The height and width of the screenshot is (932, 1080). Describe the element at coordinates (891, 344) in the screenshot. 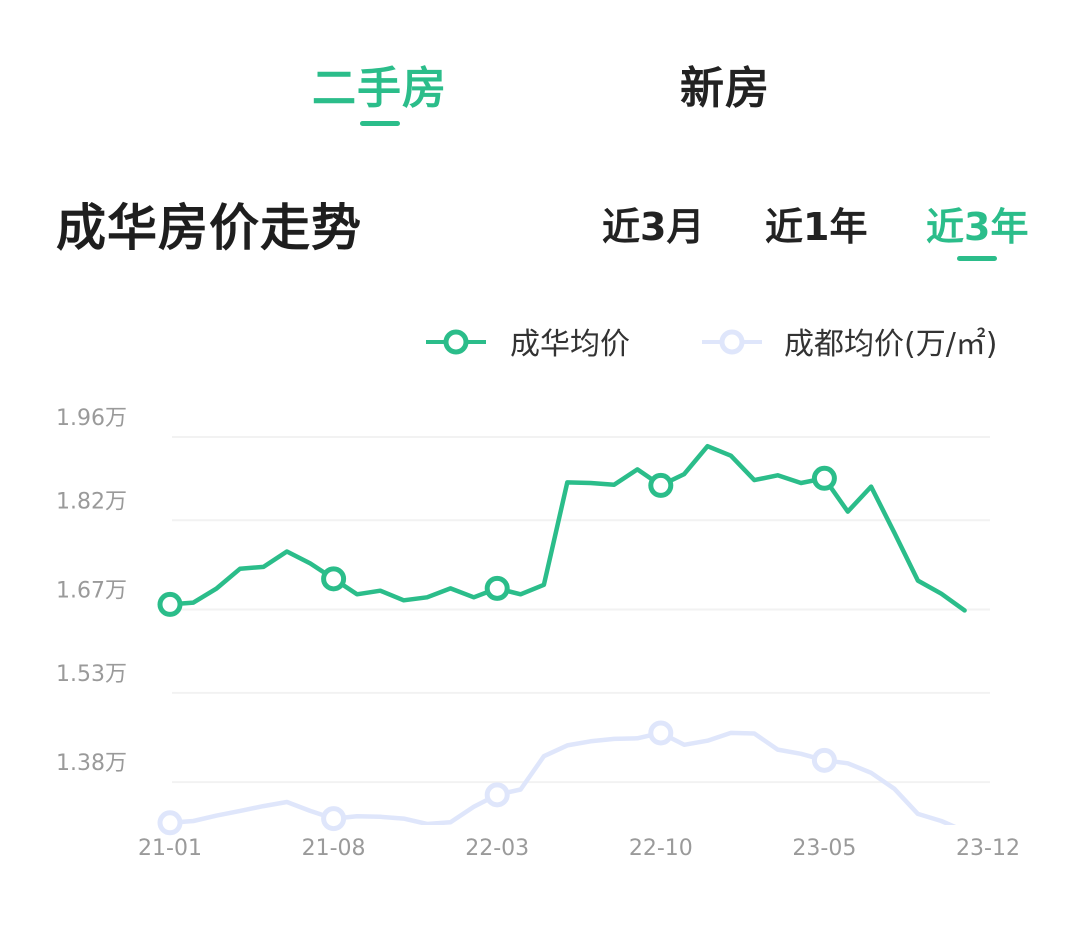

I see `legend-label-chengdu: 成都均价(万/㎡)` at that location.